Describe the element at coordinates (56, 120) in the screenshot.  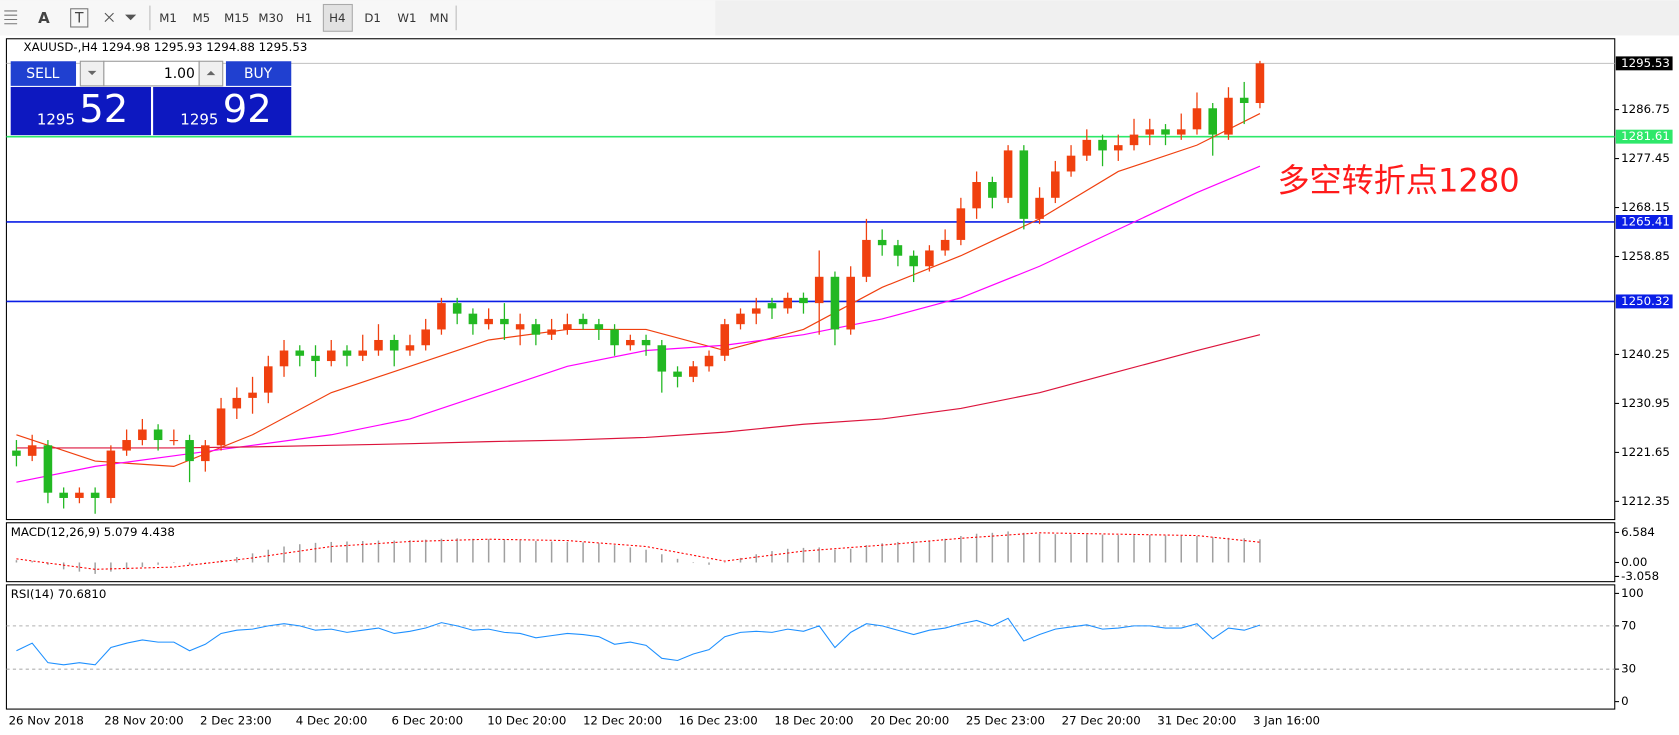
I see `bid-big: 1295` at that location.